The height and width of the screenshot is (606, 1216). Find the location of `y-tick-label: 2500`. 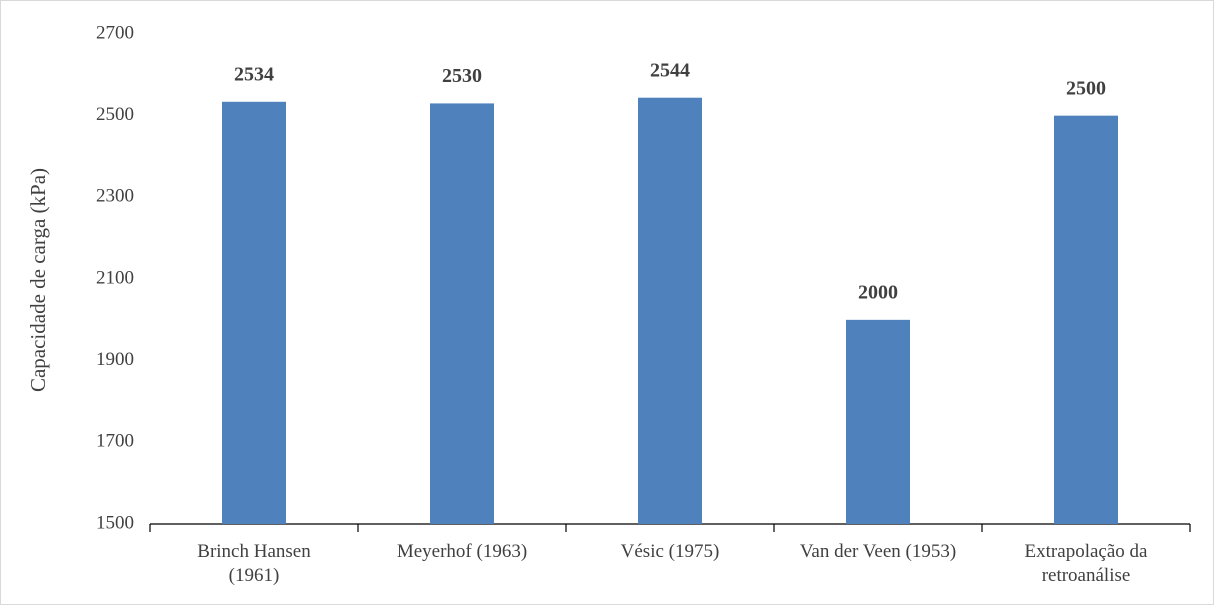

y-tick-label: 2500 is located at coordinates (115, 114).